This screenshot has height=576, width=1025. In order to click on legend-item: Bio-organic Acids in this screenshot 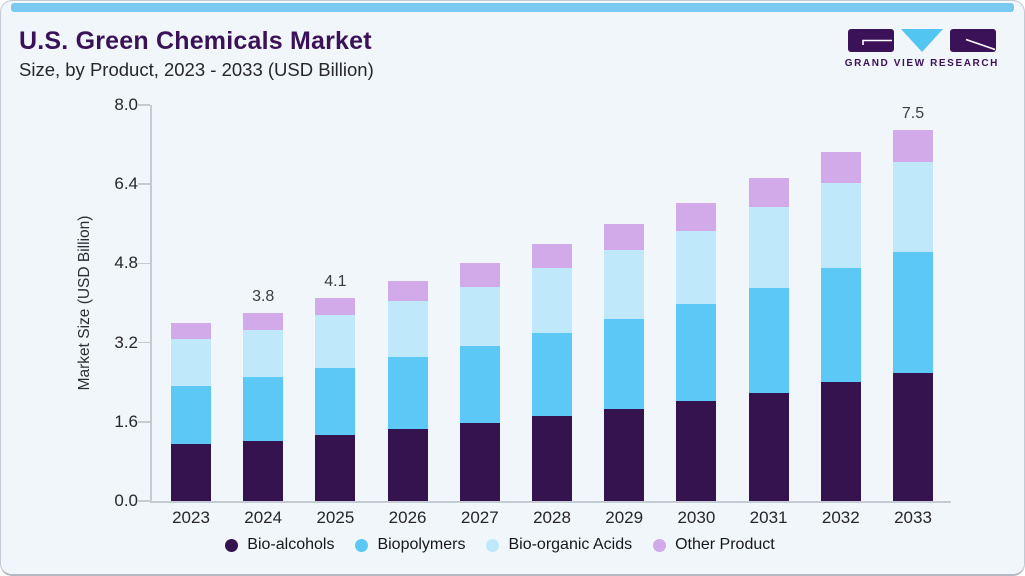, I will do `click(559, 545)`.